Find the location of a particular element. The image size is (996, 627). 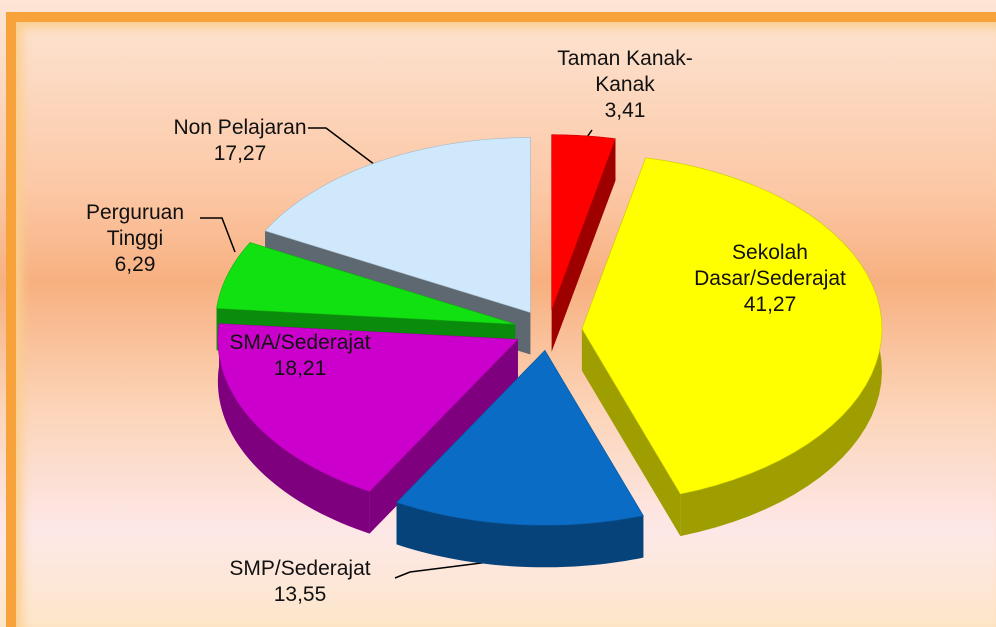

data-label: Perguruan Tinggi 6,29 is located at coordinates (135, 239).